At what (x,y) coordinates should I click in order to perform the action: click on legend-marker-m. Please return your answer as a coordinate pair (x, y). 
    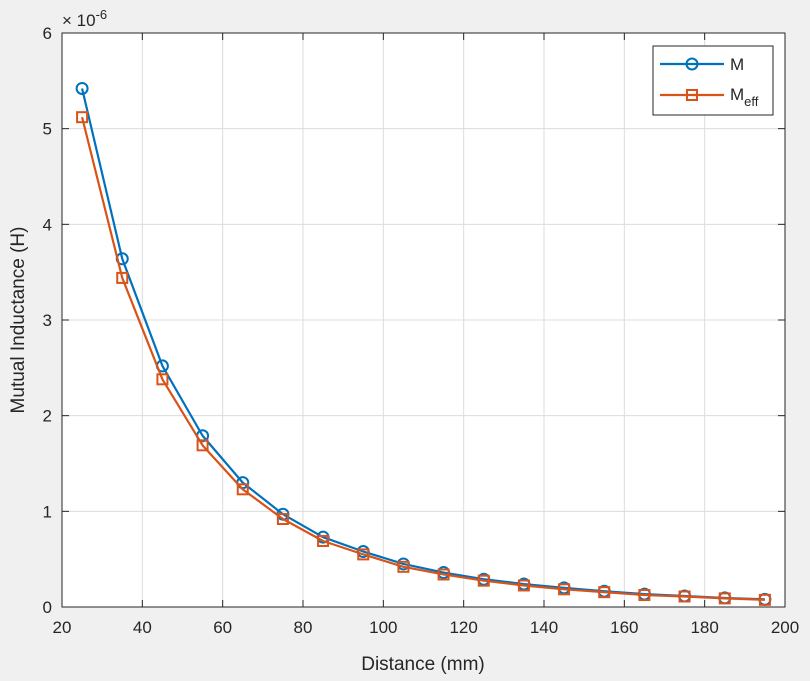
    Looking at the image, I should click on (692, 64).